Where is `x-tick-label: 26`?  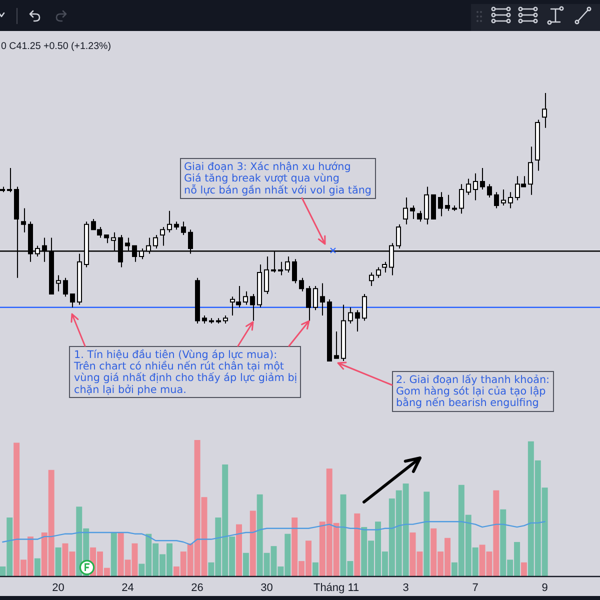 x-tick-label: 26 is located at coordinates (197, 588).